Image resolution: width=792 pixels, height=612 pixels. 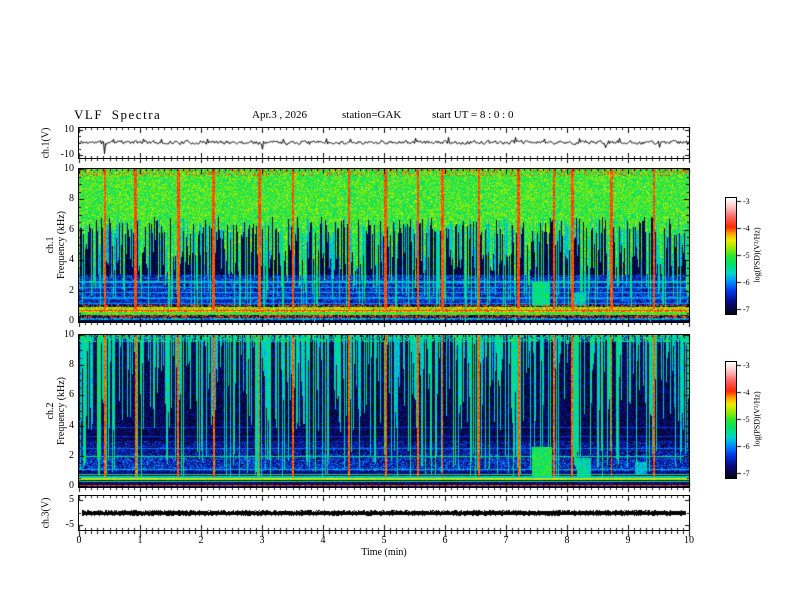 I want to click on figure-title: VLF Spectra, so click(x=118, y=114).